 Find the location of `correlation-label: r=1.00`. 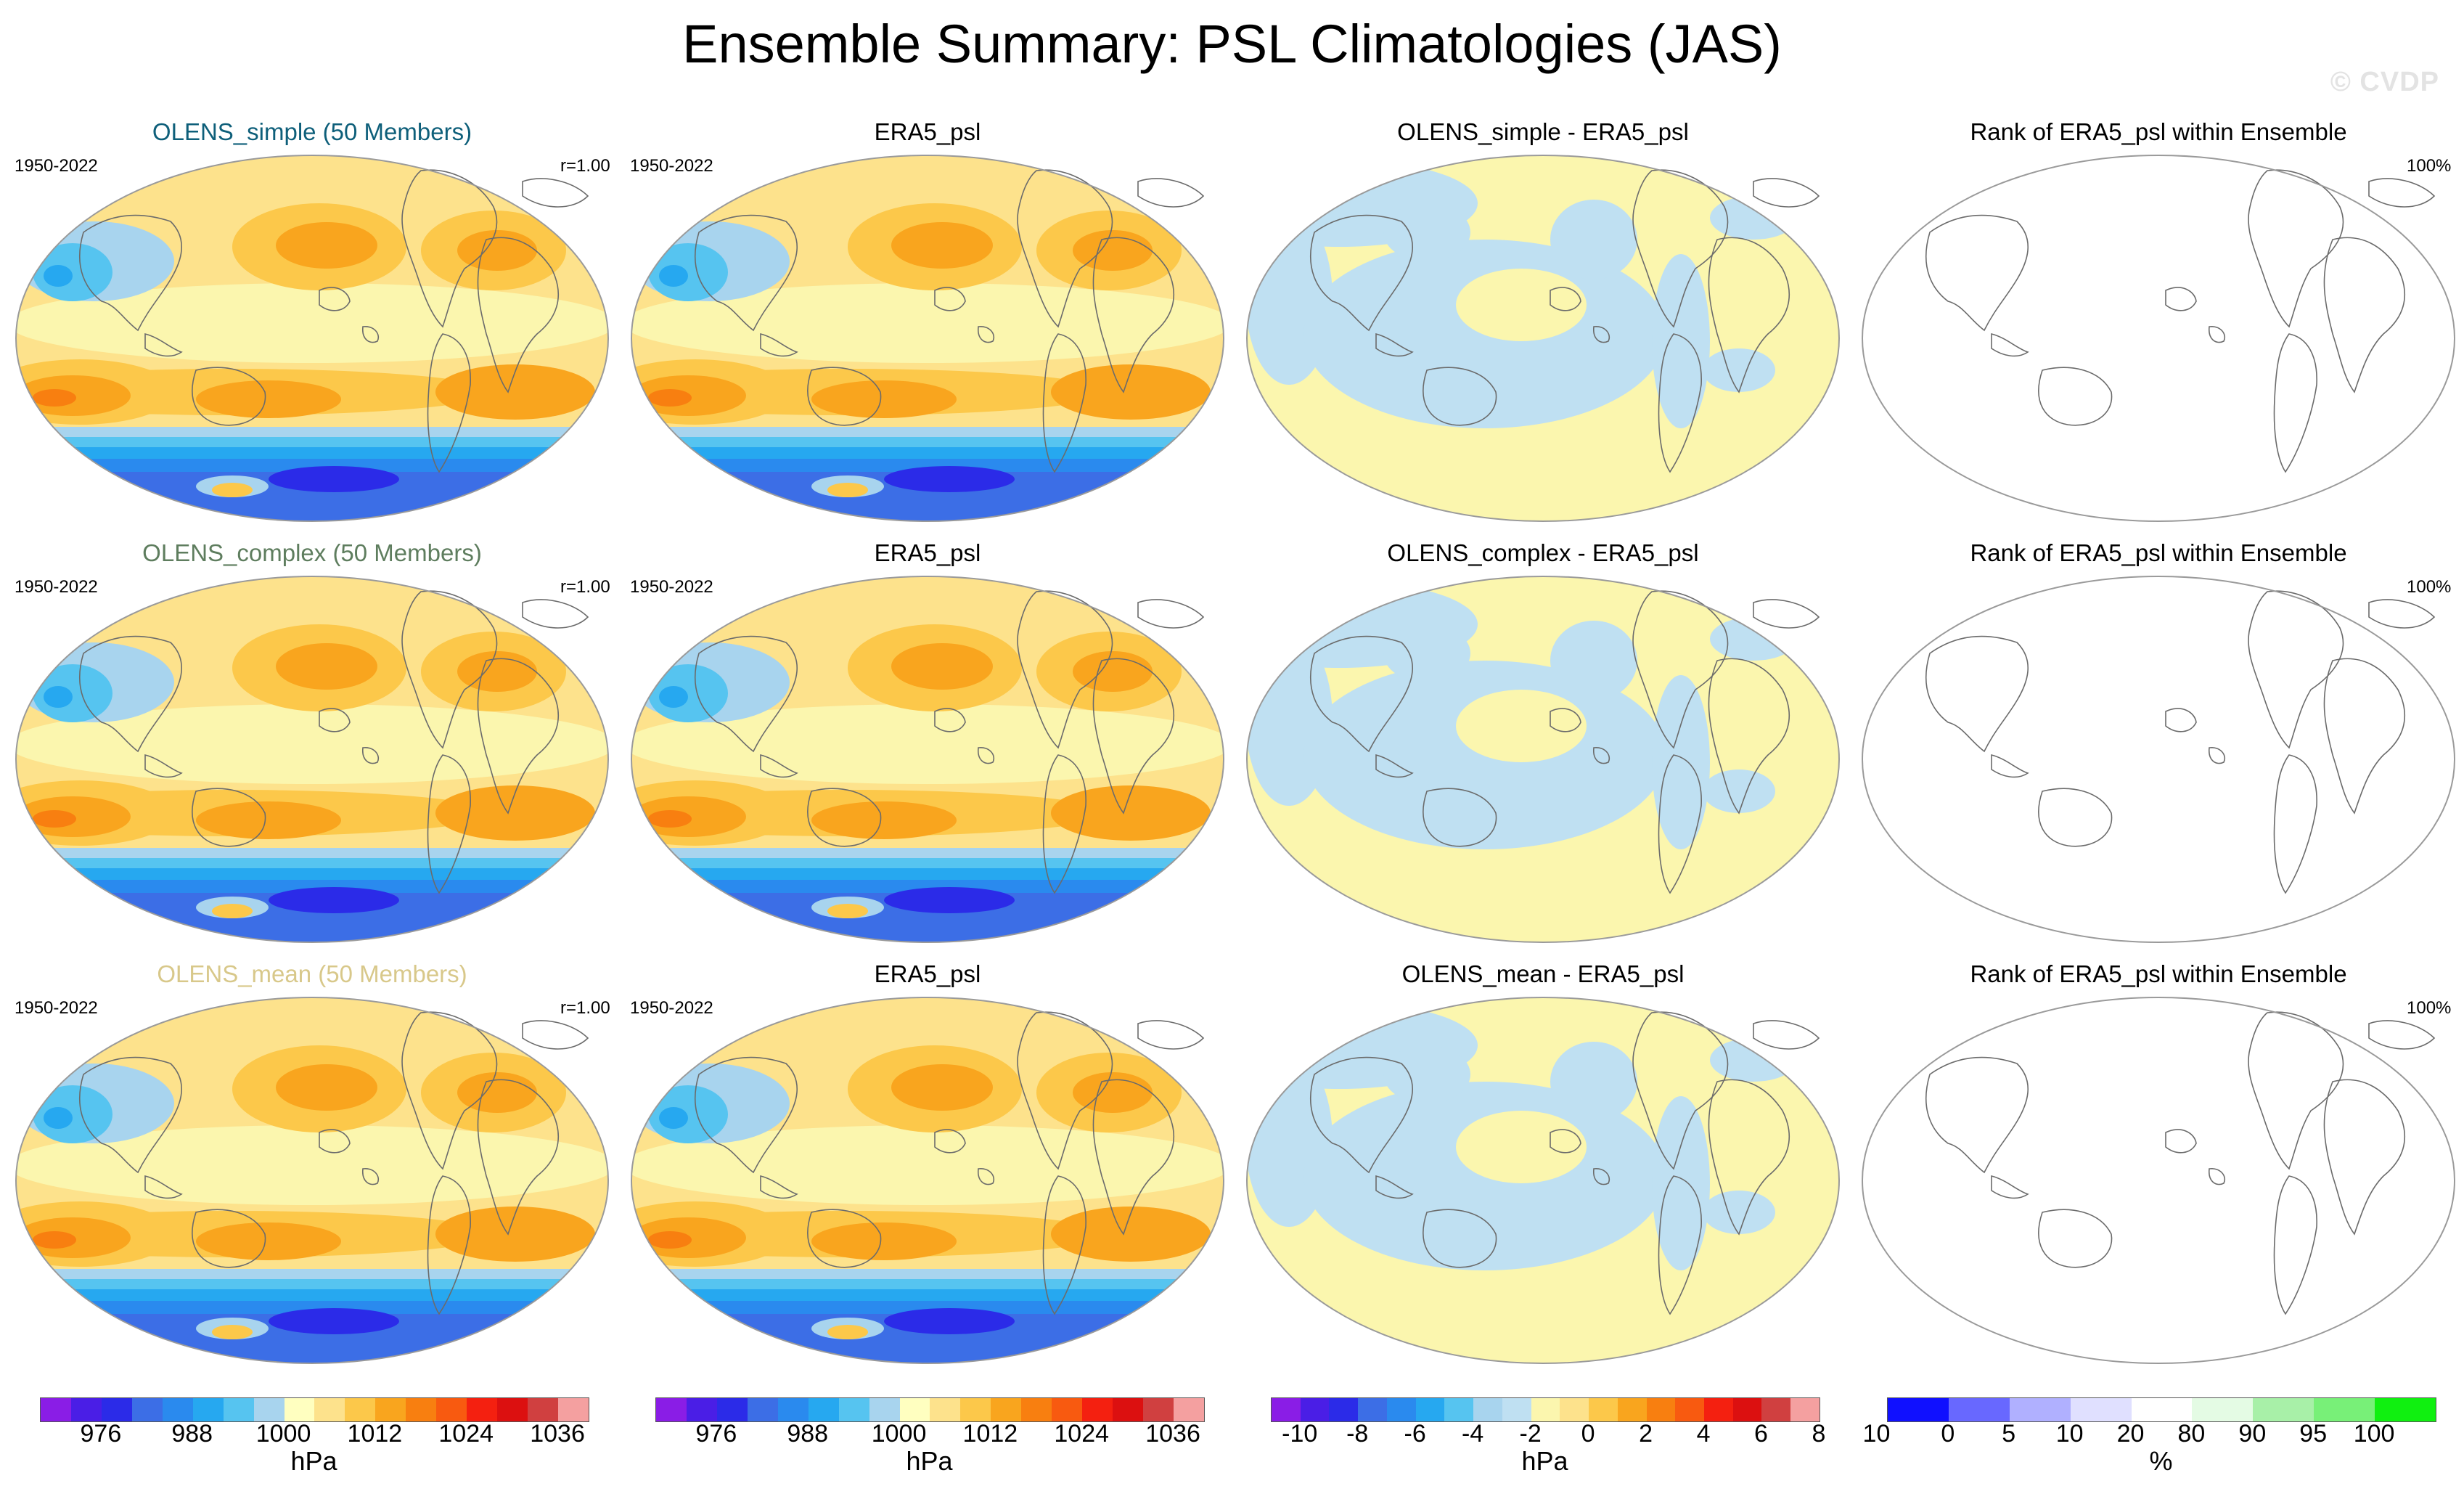

correlation-label: r=1.00 is located at coordinates (585, 1008).